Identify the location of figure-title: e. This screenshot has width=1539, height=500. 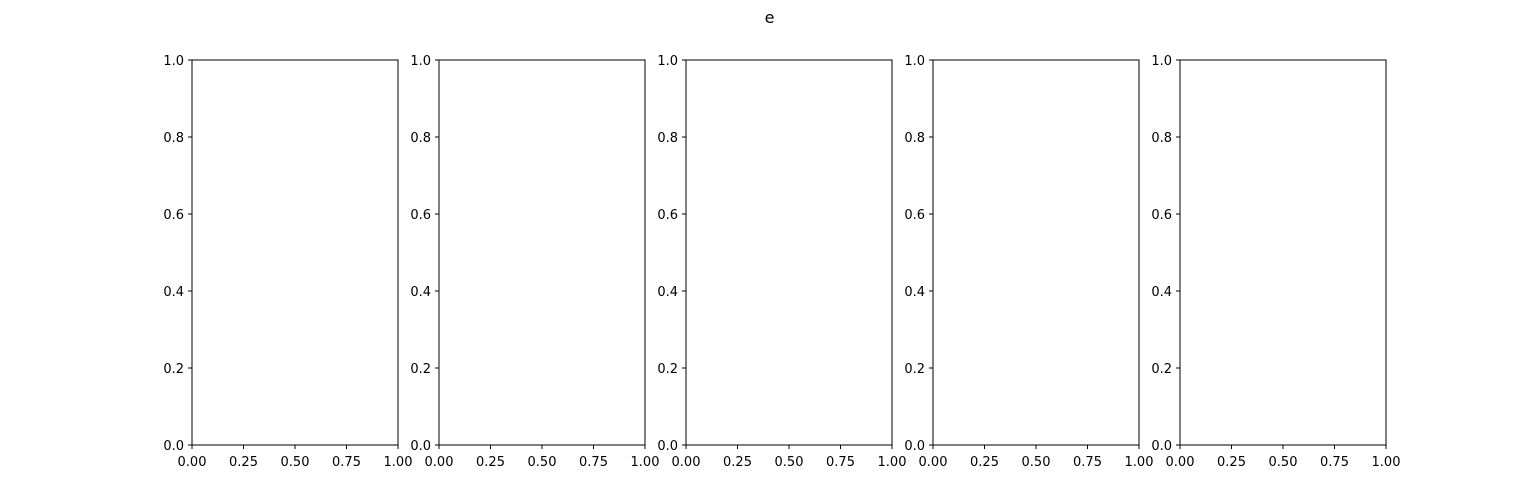
(769, 17).